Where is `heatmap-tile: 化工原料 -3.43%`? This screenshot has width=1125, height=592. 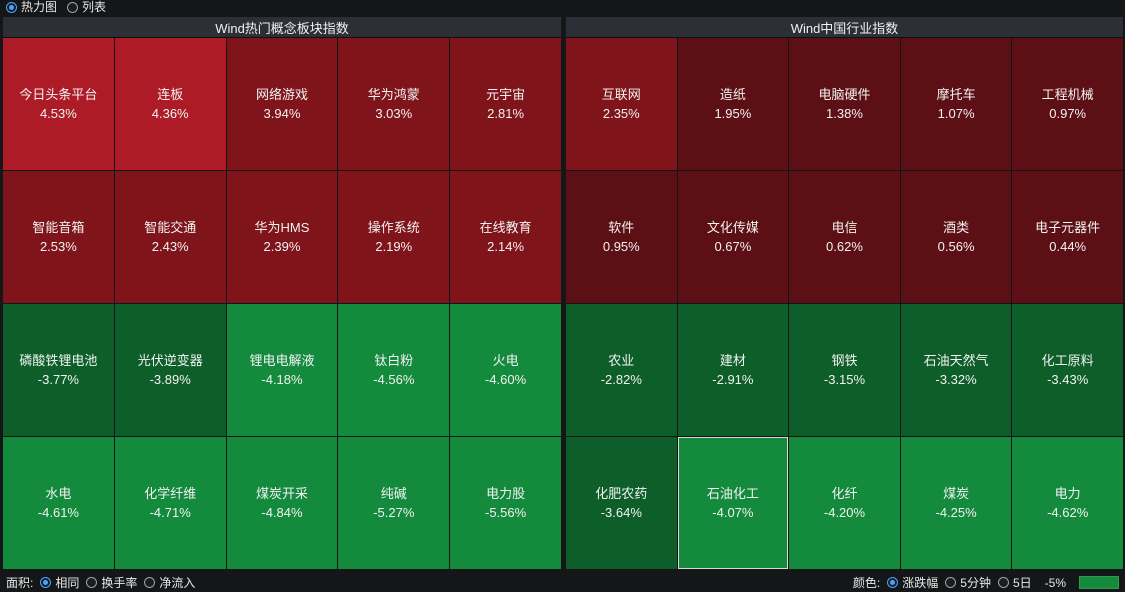
heatmap-tile: 化工原料 -3.43% is located at coordinates (1067, 370).